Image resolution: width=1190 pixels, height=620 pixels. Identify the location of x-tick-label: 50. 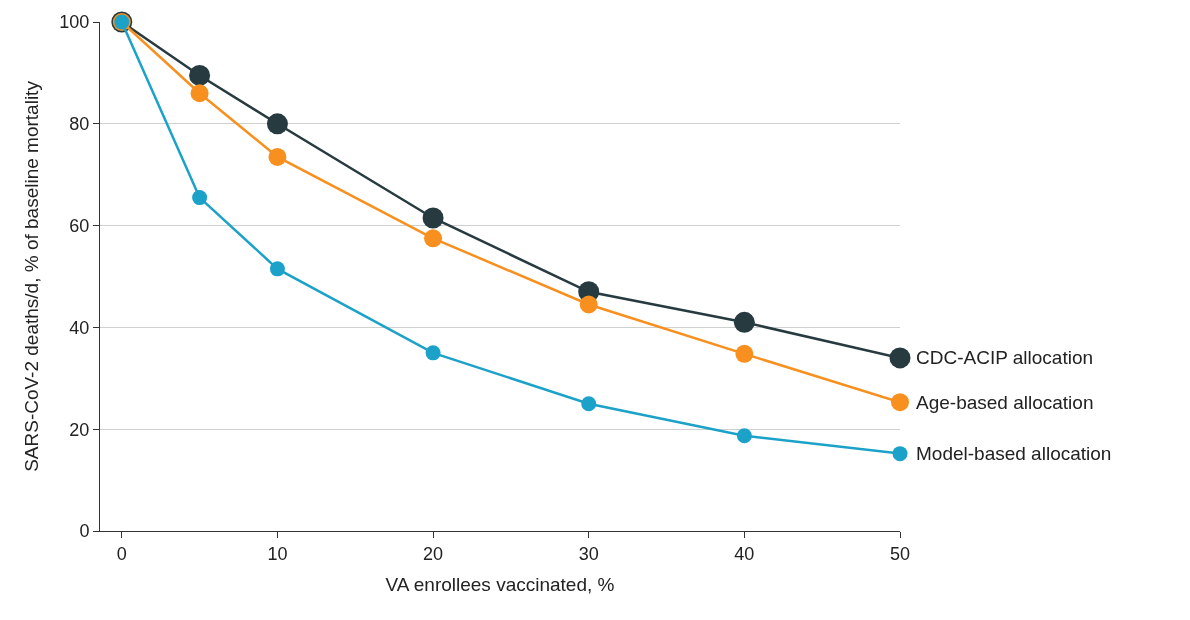
(900, 553).